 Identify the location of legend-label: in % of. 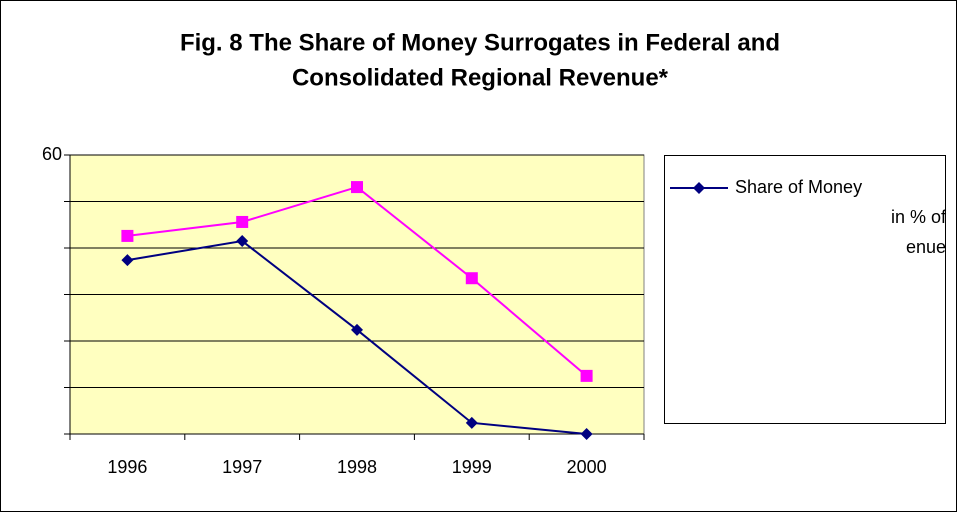
(919, 217).